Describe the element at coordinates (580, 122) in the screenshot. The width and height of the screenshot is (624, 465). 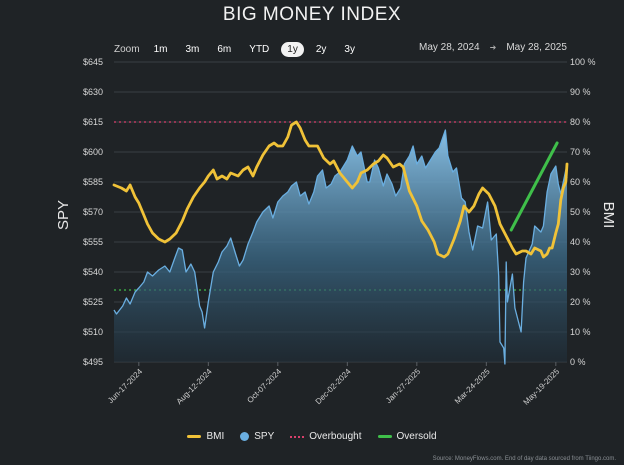
I see `y-tick-label-right: 80 %` at that location.